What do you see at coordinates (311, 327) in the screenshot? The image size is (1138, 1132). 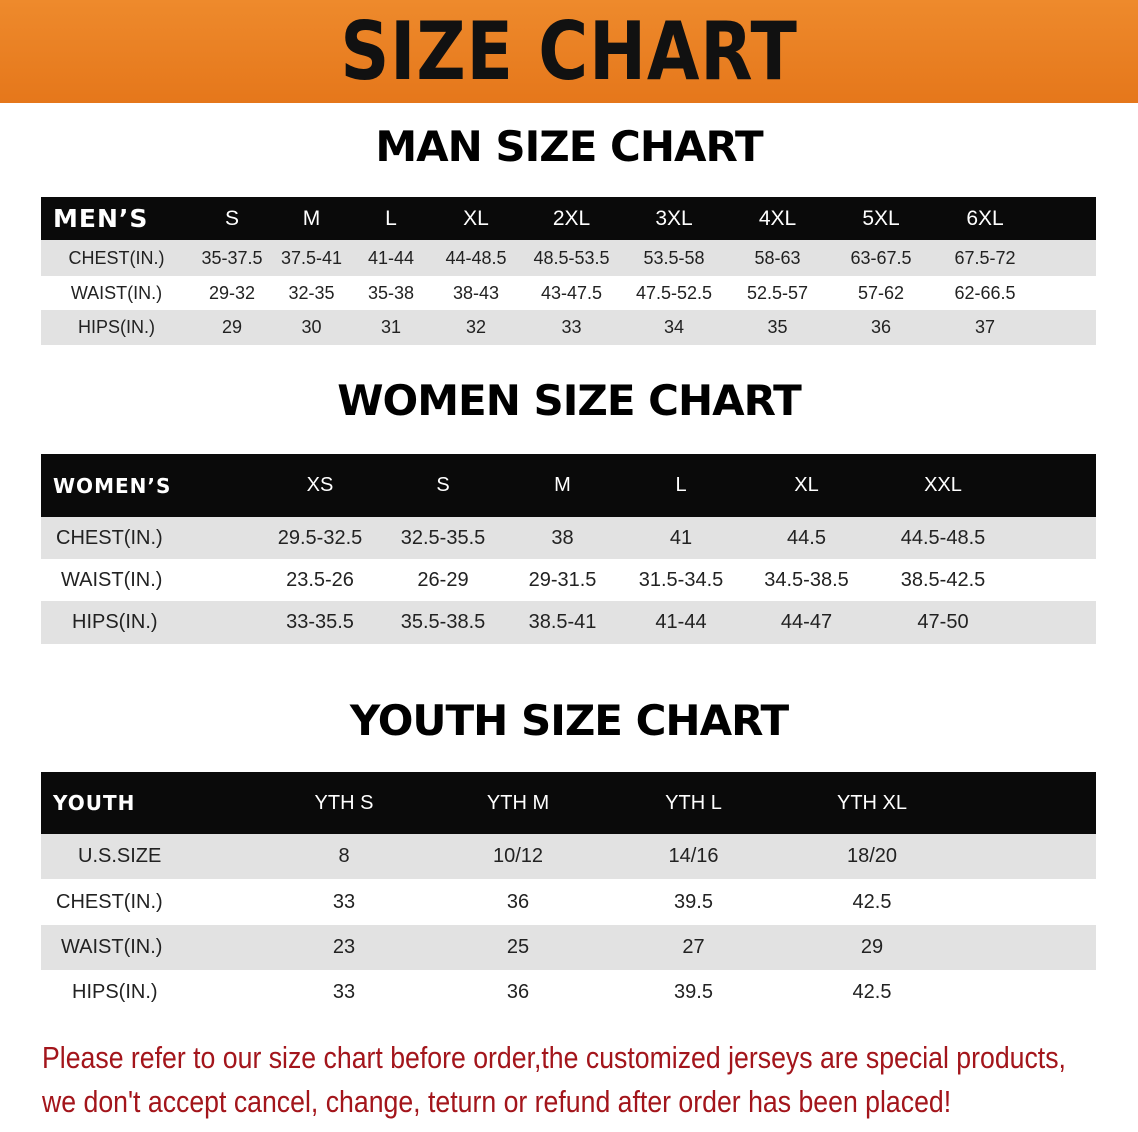 I see `measurement-cell: 30` at bounding box center [311, 327].